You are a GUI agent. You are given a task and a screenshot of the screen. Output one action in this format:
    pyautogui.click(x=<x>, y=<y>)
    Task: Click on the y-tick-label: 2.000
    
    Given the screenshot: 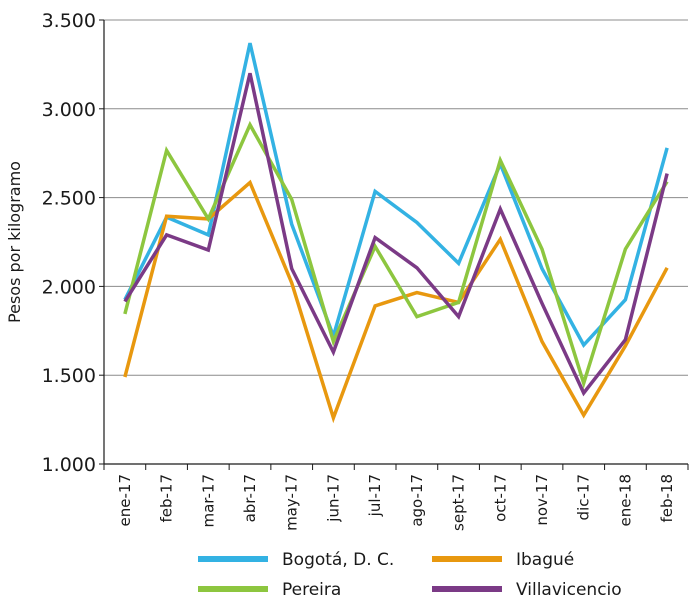 What is the action you would take?
    pyautogui.click(x=69, y=287)
    